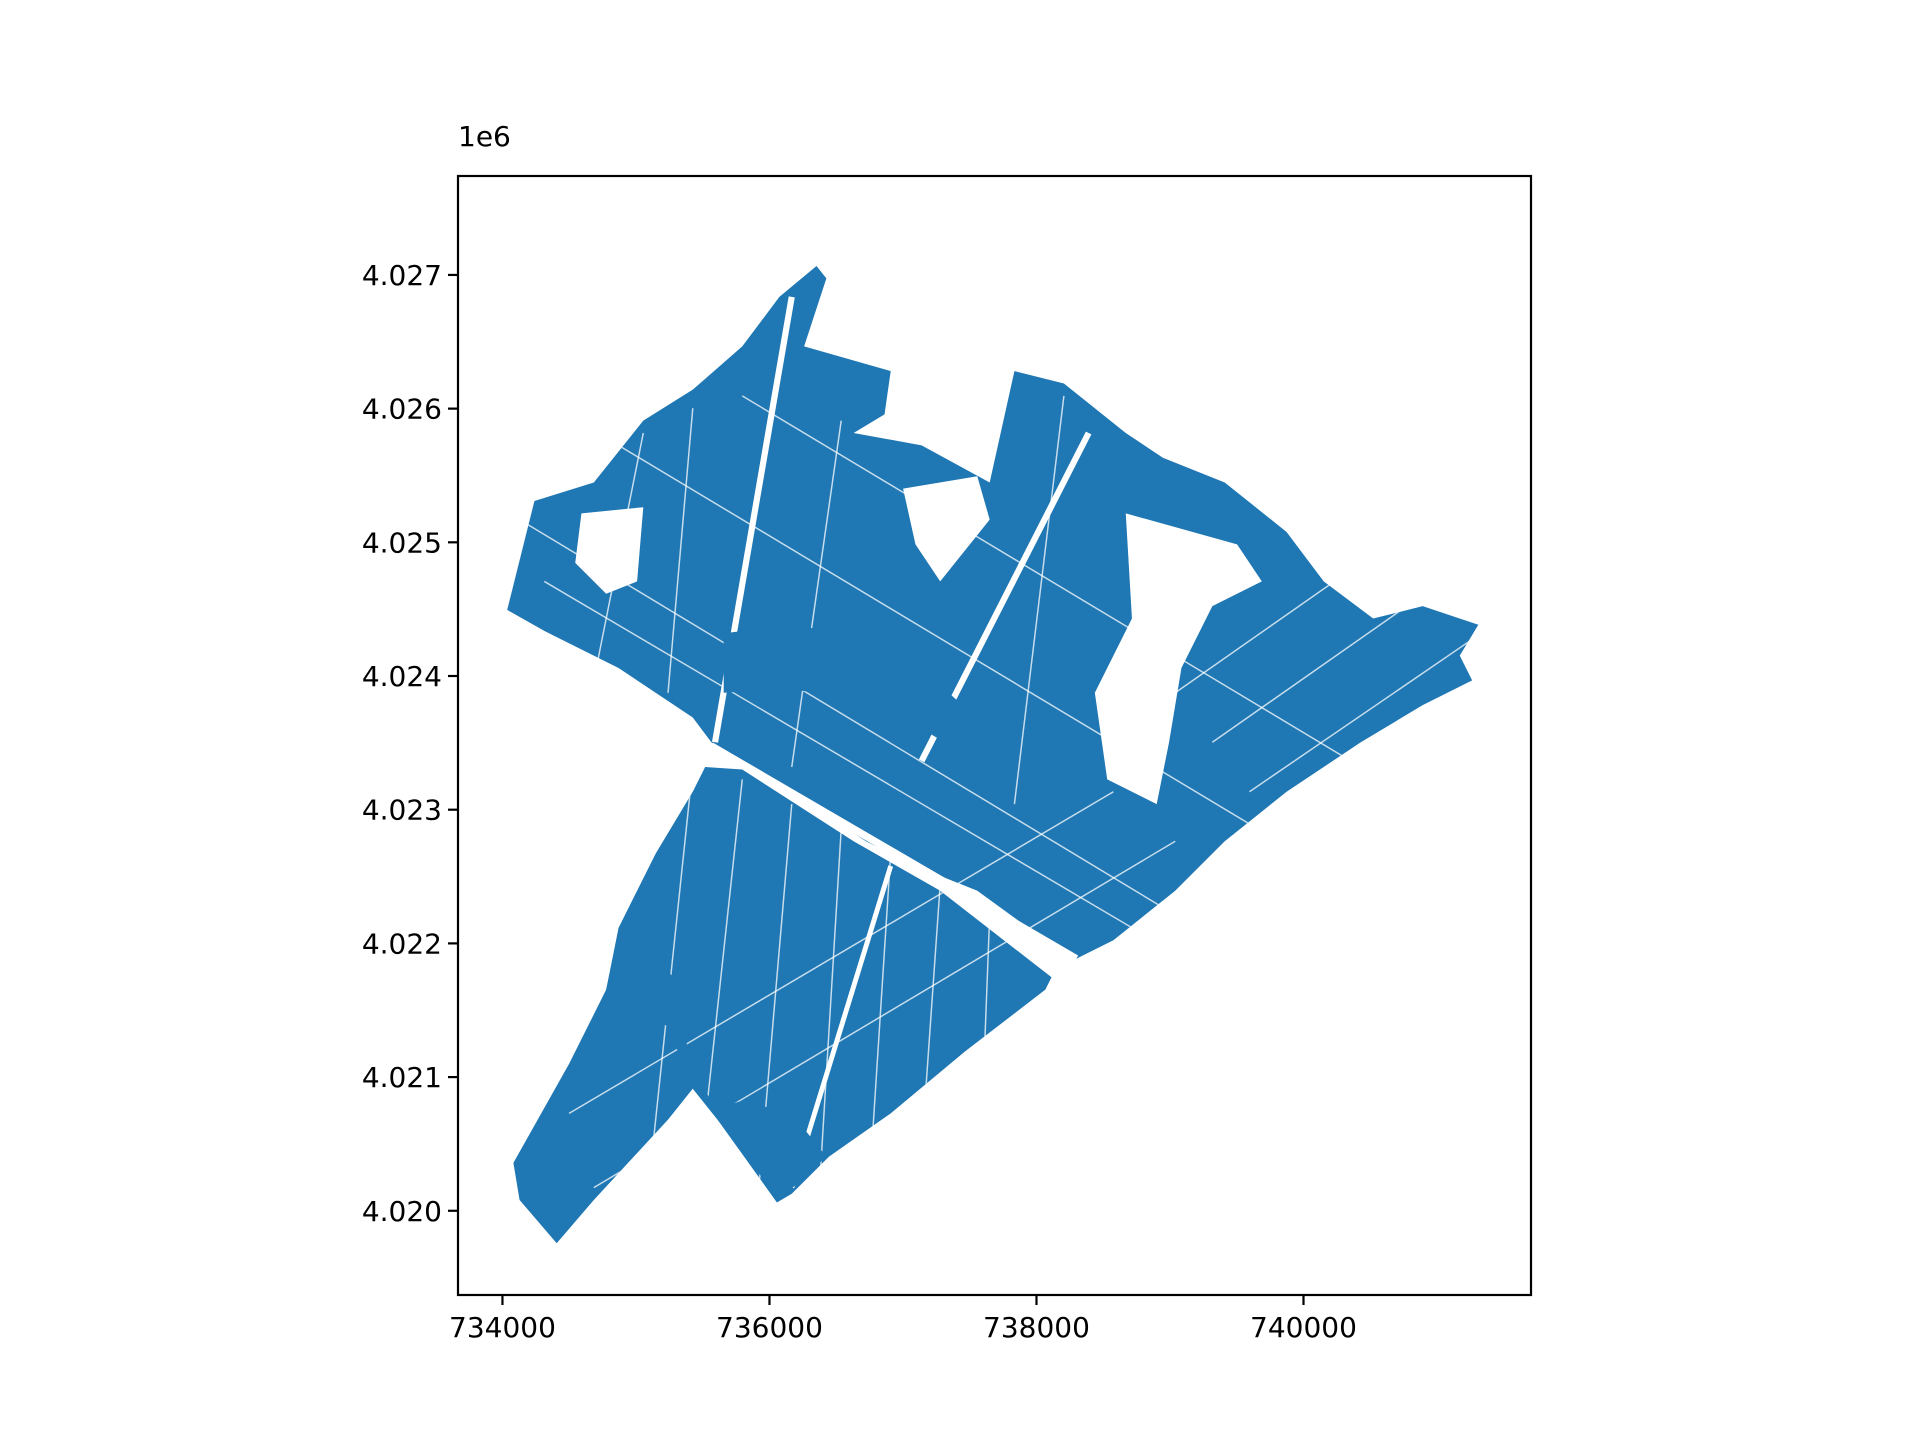  Describe the element at coordinates (402, 943) in the screenshot. I see `y-tick-label: 4.022` at that location.